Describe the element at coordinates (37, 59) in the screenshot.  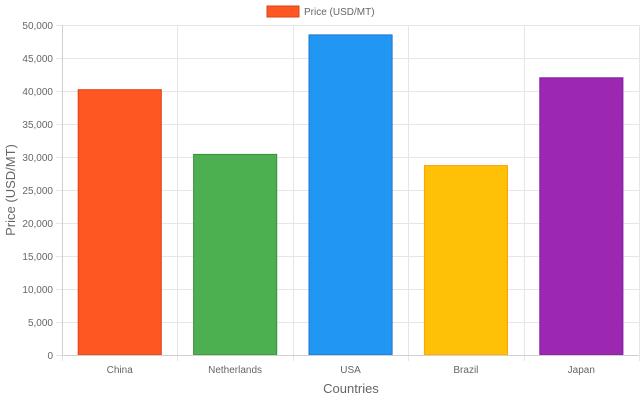
I see `y-tick-label: 45,000` at that location.